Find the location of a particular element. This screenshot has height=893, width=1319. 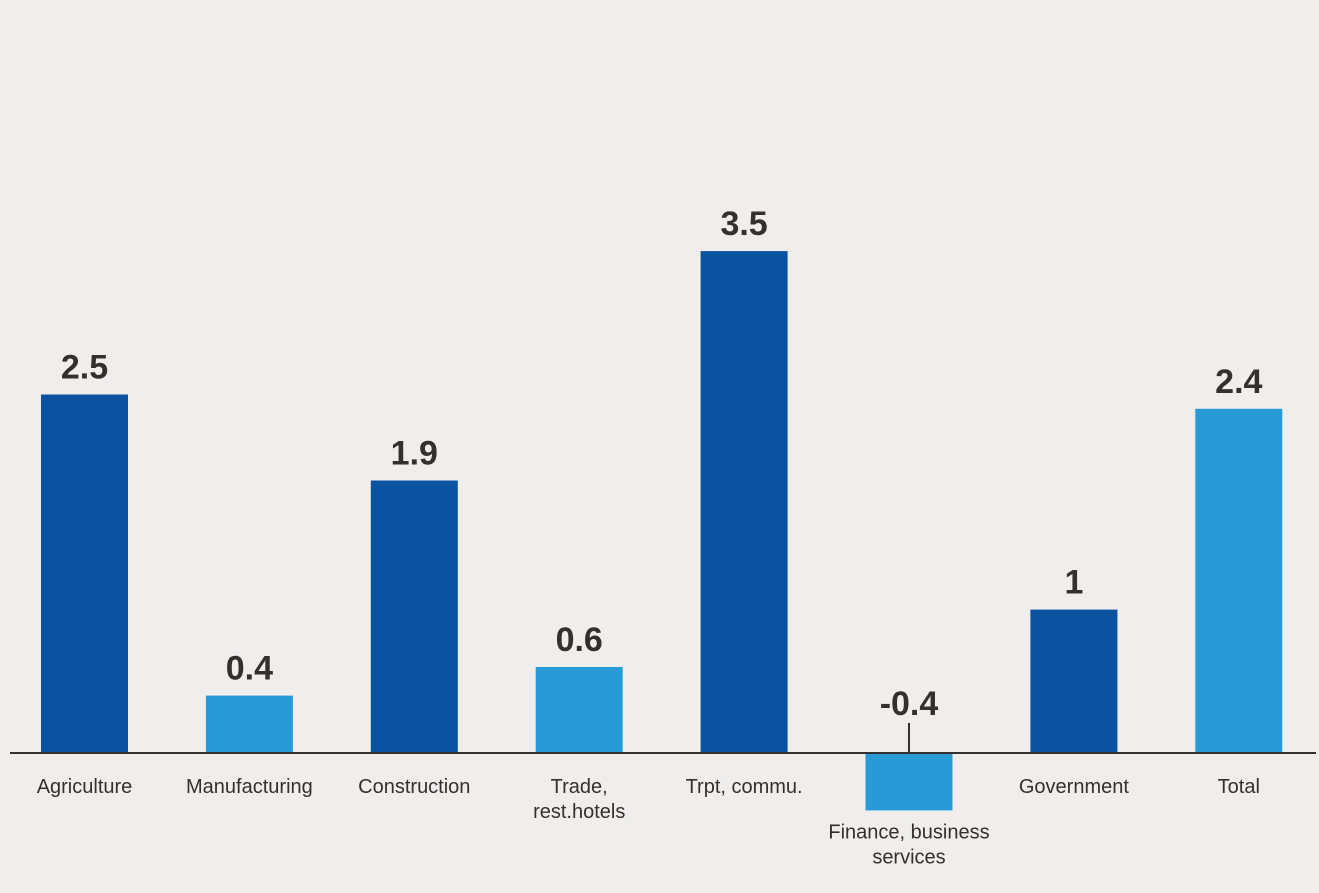

value-label-1: 0.4 is located at coordinates (249, 669).